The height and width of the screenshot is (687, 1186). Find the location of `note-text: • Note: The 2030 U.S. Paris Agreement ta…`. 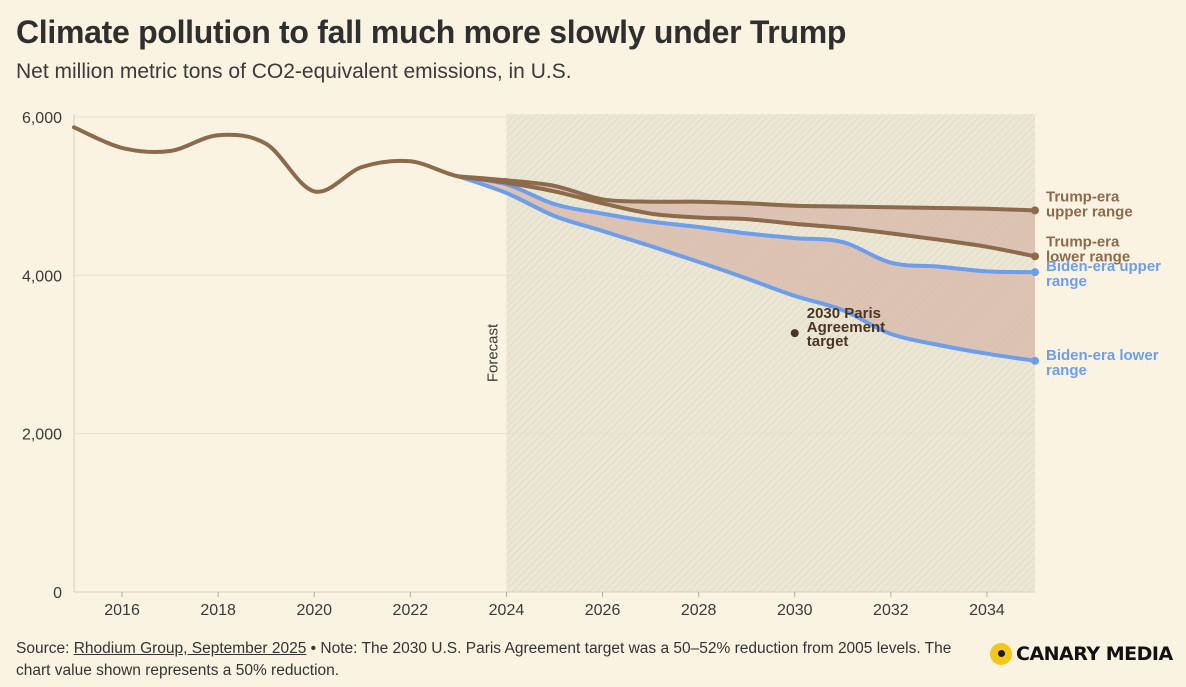

note-text: • Note: The 2030 U.S. Paris Agreement ta… is located at coordinates (484, 659).